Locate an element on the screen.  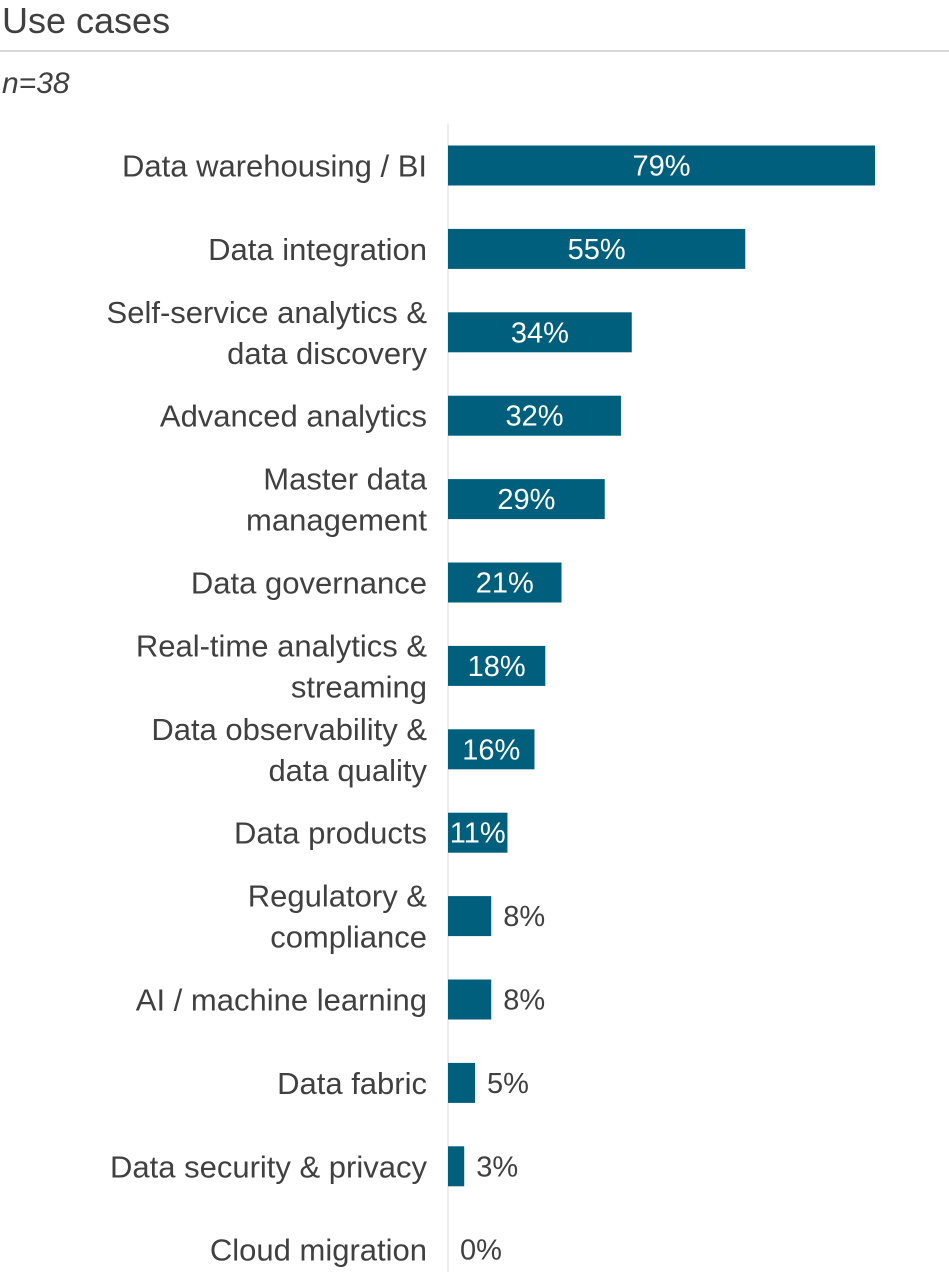
category-label-line: Self-service analytics & is located at coordinates (267, 312).